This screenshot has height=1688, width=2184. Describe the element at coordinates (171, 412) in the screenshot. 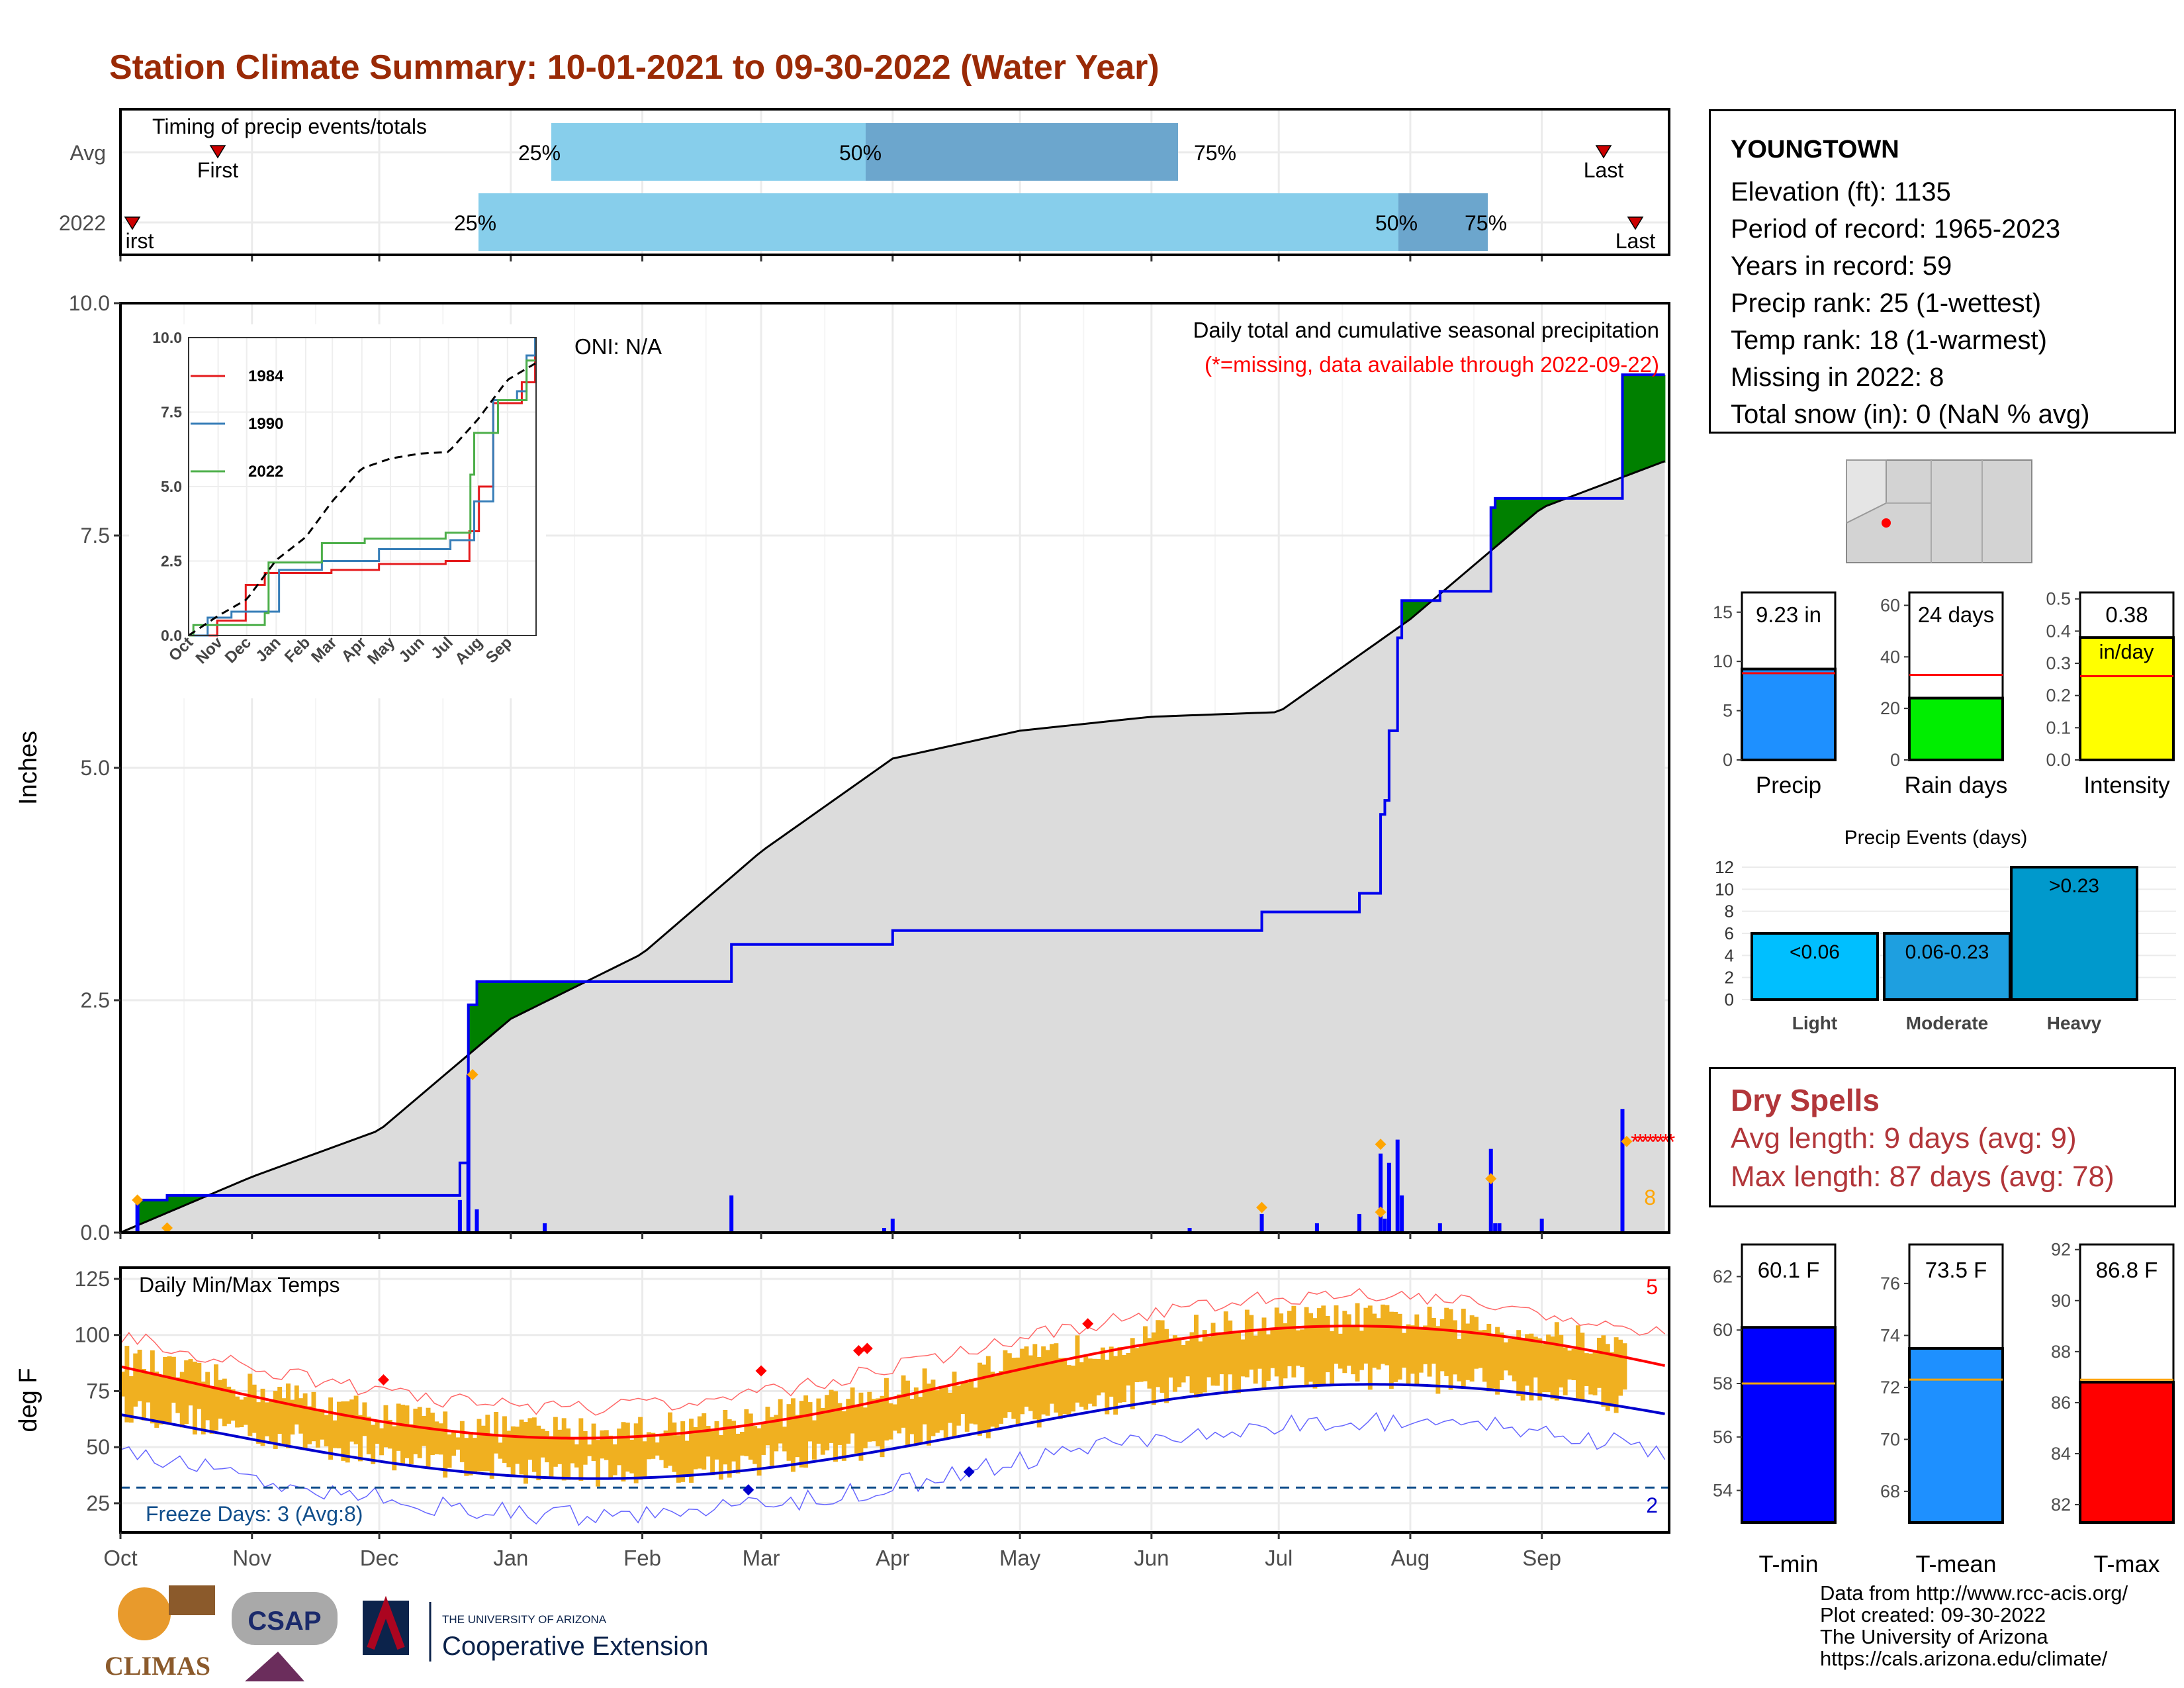

I see `inset-ytick: 7.5` at that location.